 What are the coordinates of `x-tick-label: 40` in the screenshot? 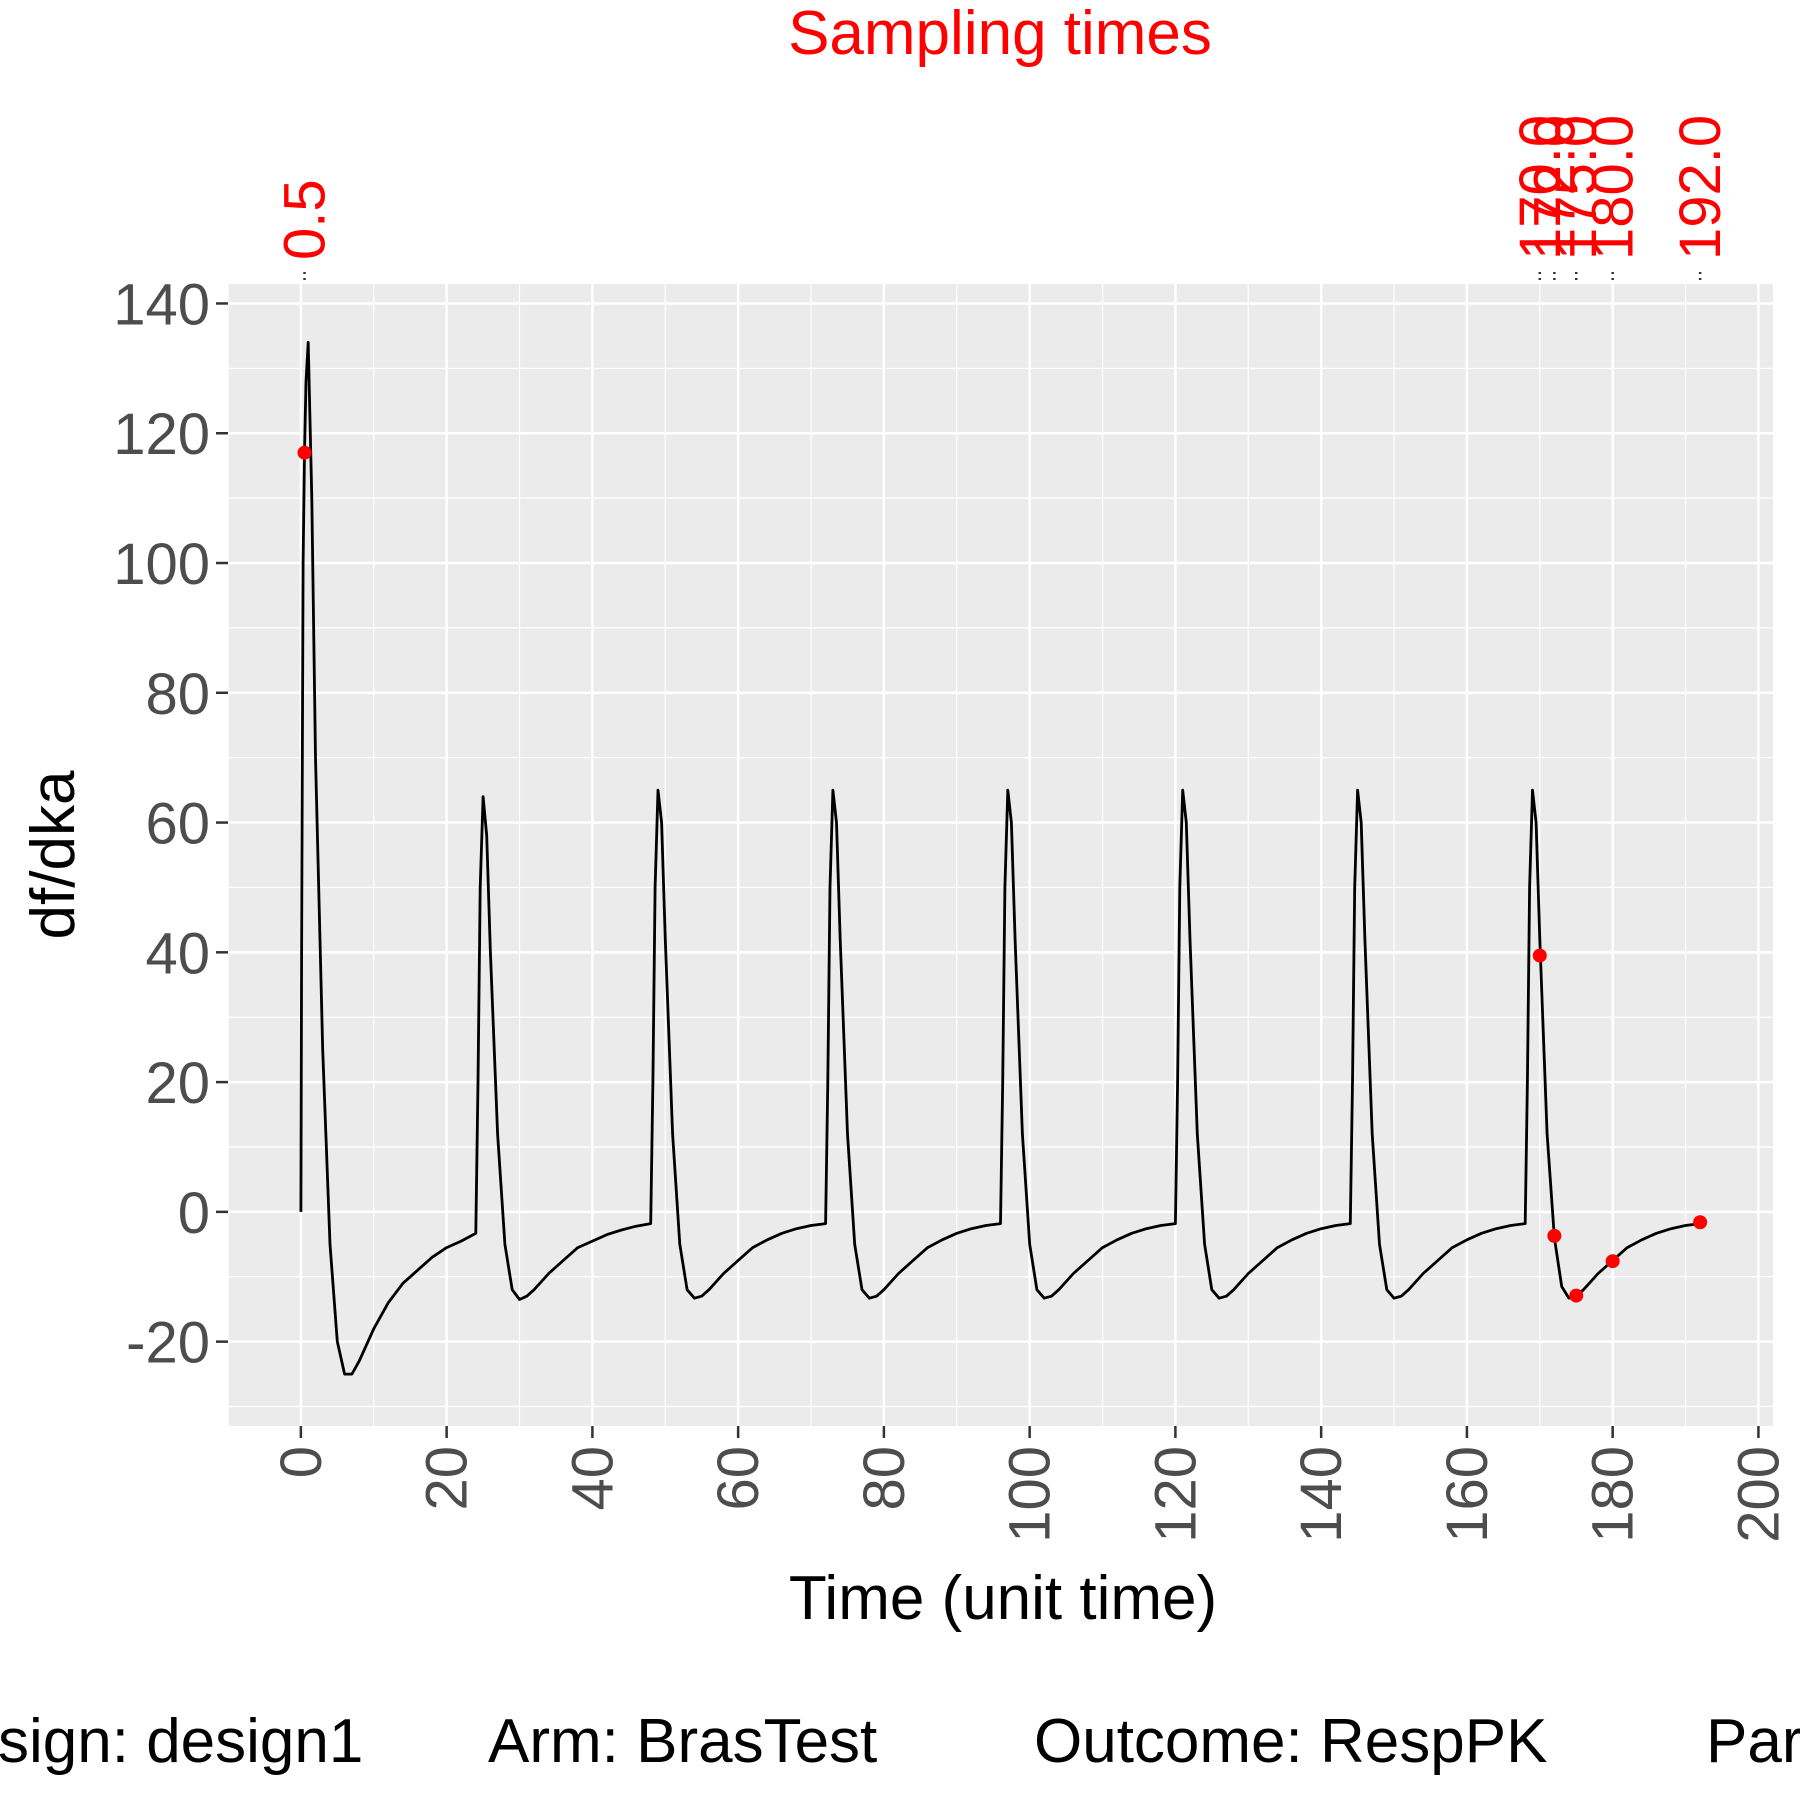 It's located at (592, 1478).